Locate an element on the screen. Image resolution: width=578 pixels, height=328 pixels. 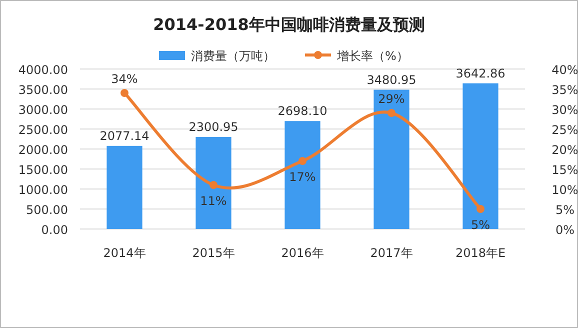
data-label: 2698.10 is located at coordinates (303, 111).